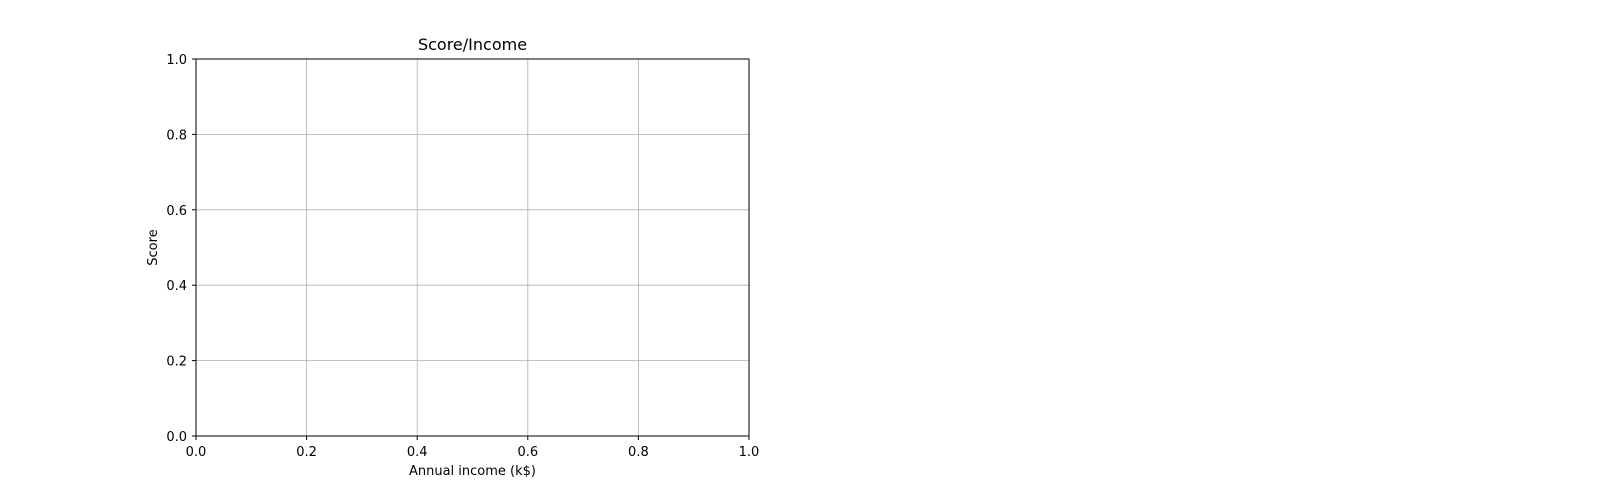 The image size is (1600, 504). What do you see at coordinates (153, 247) in the screenshot?
I see `y-axis-label: Score` at bounding box center [153, 247].